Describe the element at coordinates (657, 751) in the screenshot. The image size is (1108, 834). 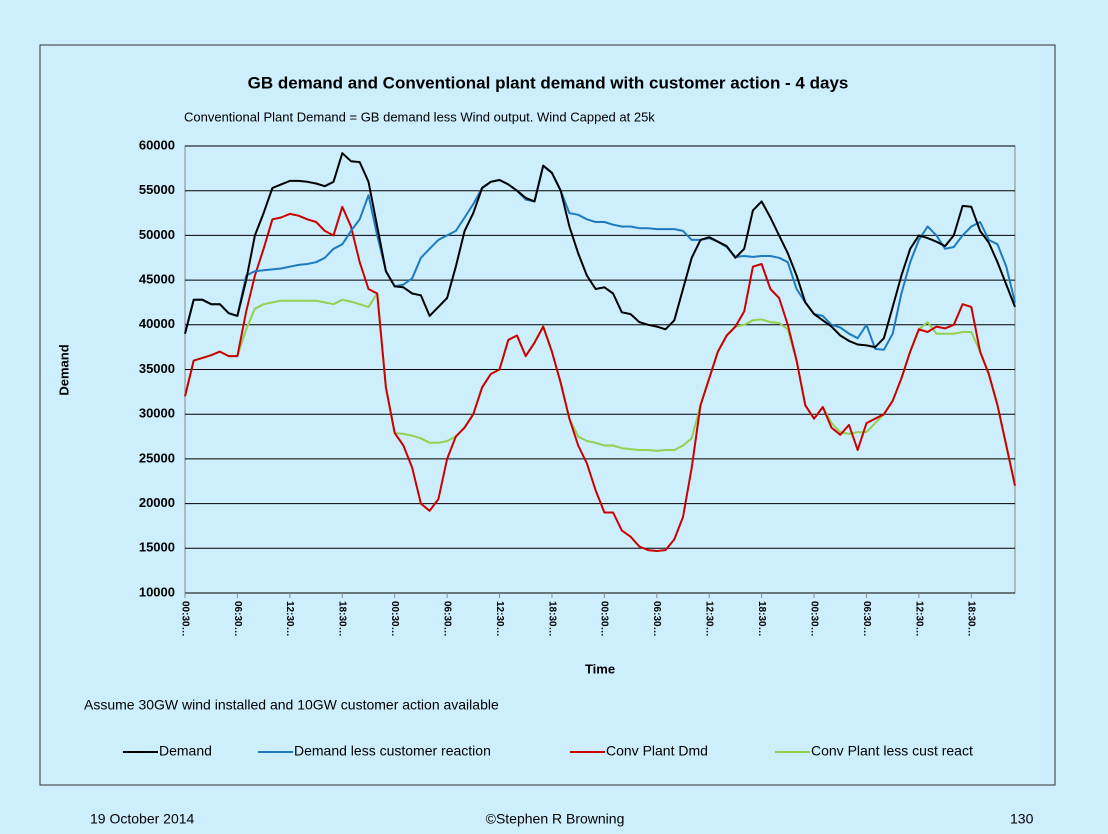
I see `legend-label: Conv Plant Dmd` at that location.